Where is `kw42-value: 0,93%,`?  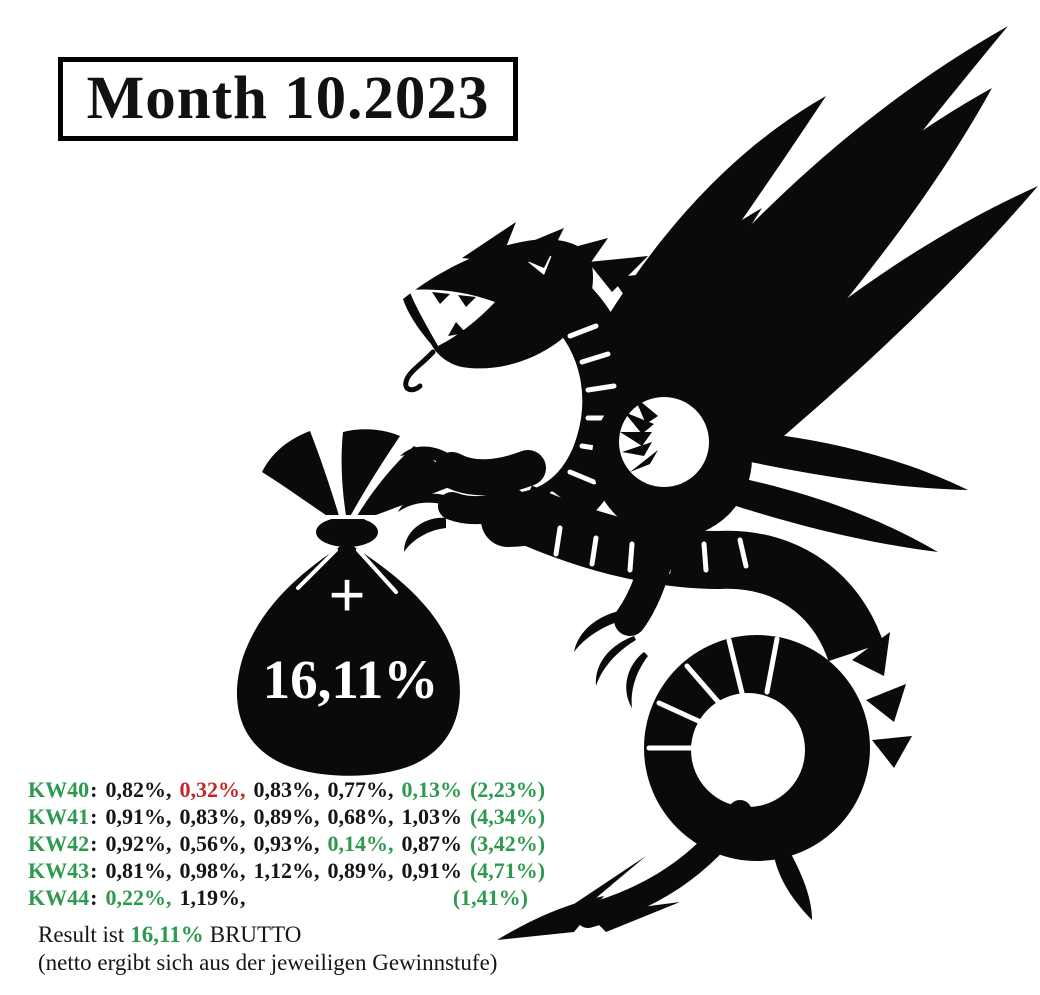 kw42-value: 0,93%, is located at coordinates (286, 843).